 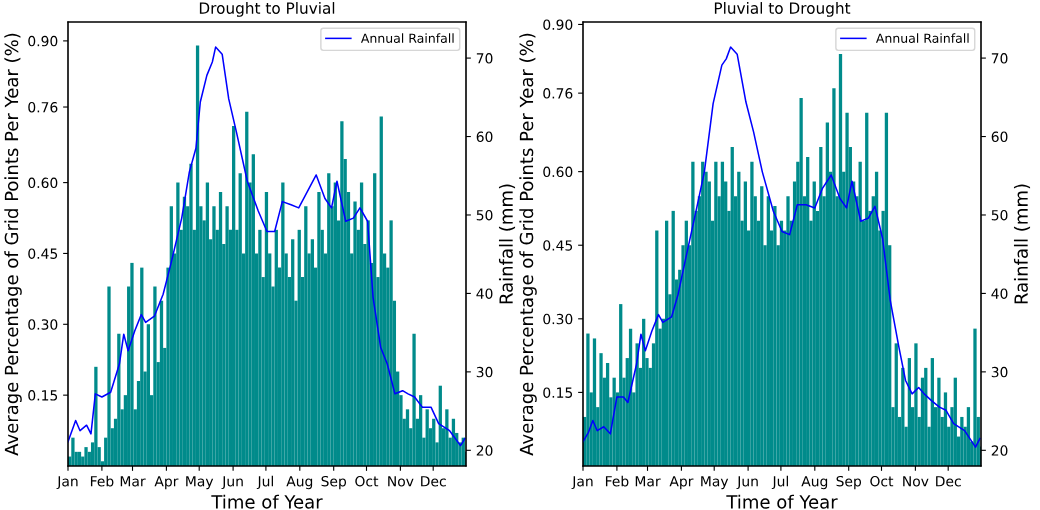 What do you see at coordinates (782, 9) in the screenshot?
I see `chart-title: Pluvial to Drought` at bounding box center [782, 9].